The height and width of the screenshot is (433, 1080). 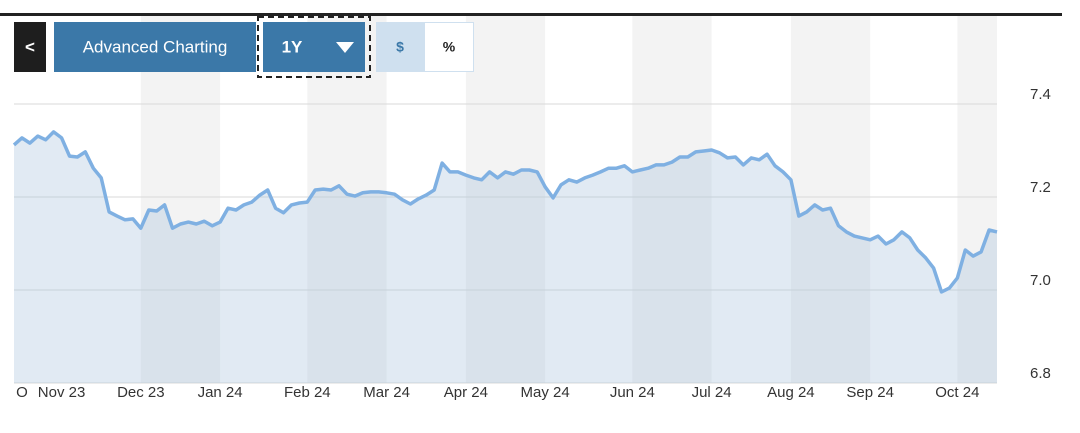 What do you see at coordinates (1040, 280) in the screenshot?
I see `y-tick-label: 7.0` at bounding box center [1040, 280].